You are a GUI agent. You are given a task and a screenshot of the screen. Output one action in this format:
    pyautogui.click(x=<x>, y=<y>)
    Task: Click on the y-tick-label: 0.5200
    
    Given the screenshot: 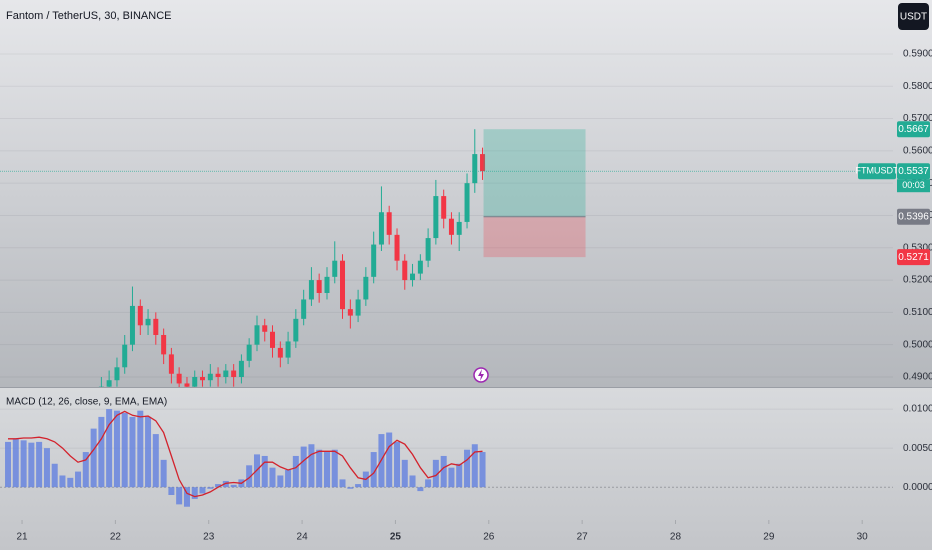 What is the action you would take?
    pyautogui.click(x=917, y=280)
    